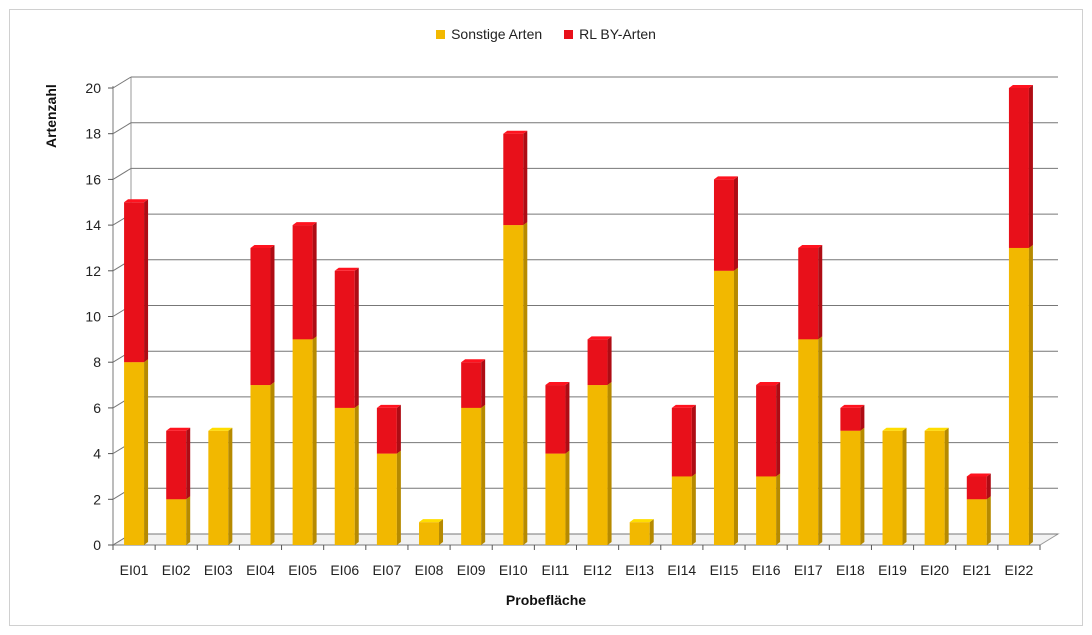 Image resolution: width=1092 pixels, height=635 pixels. Describe the element at coordinates (569, 34) in the screenshot. I see `legend-swatch-rl-by` at that location.